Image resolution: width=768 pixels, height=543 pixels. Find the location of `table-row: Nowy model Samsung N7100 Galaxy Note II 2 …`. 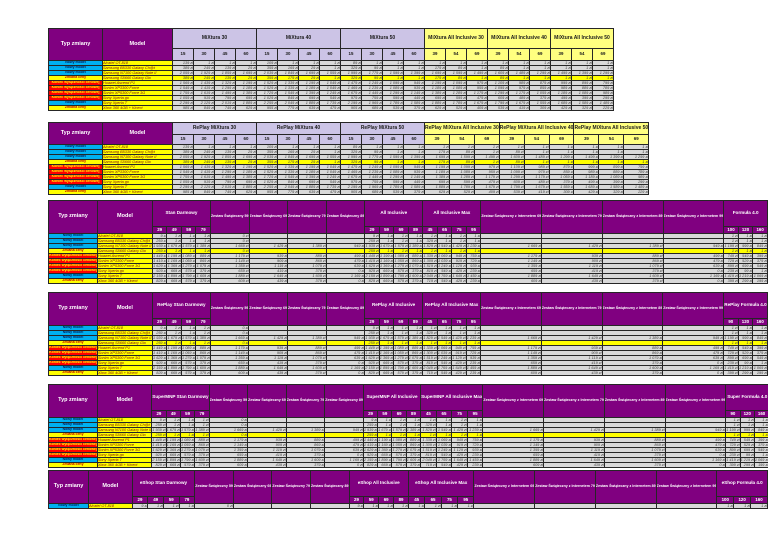

table-row: Nowy model Samsung N7100 Galaxy Note II 2 … is located at coordinates (349, 157).